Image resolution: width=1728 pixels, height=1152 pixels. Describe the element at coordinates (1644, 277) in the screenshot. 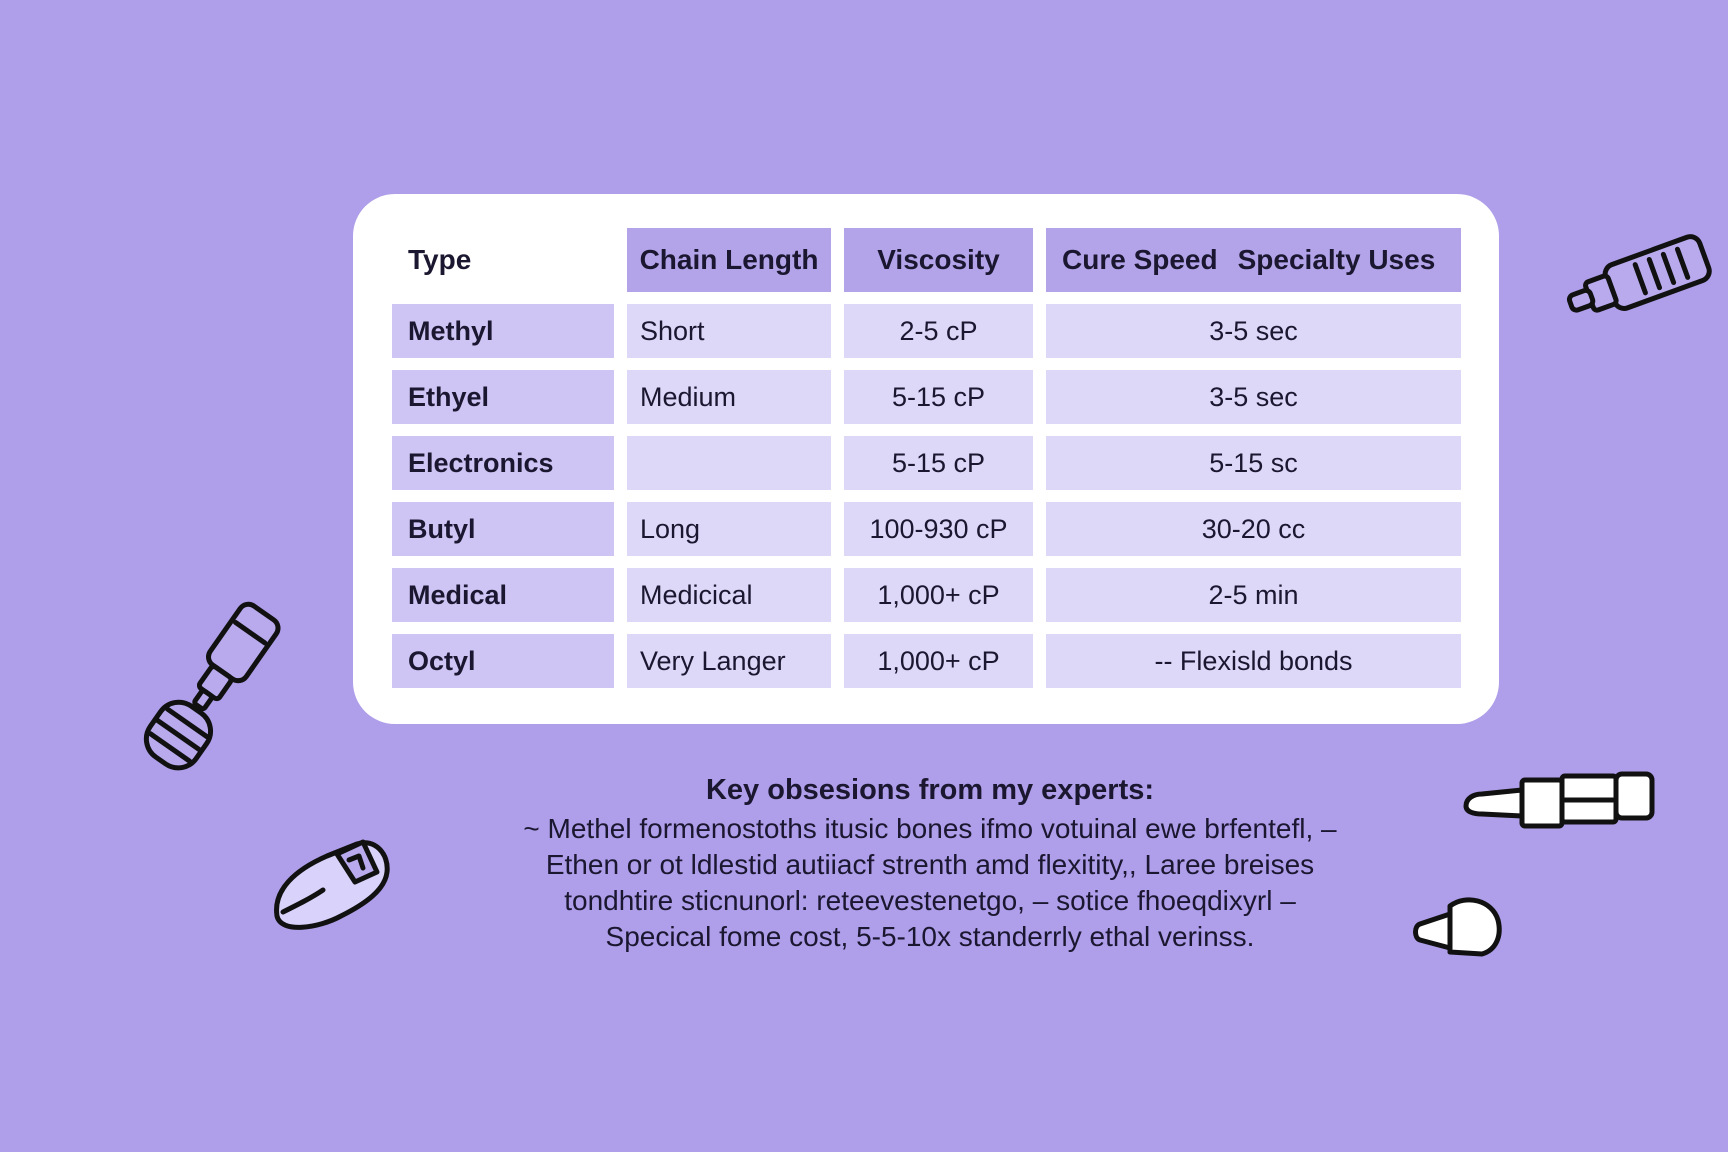

I see `glue-tube-icon` at that location.